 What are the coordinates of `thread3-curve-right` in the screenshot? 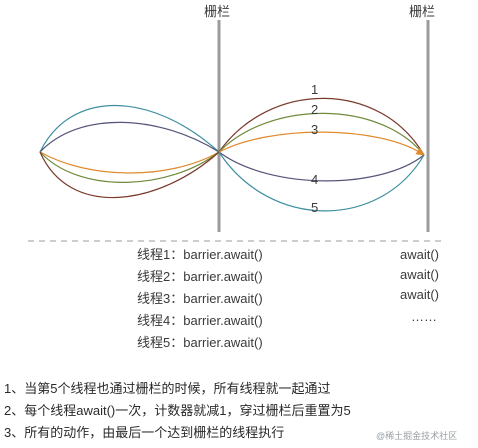 It's located at (321, 143).